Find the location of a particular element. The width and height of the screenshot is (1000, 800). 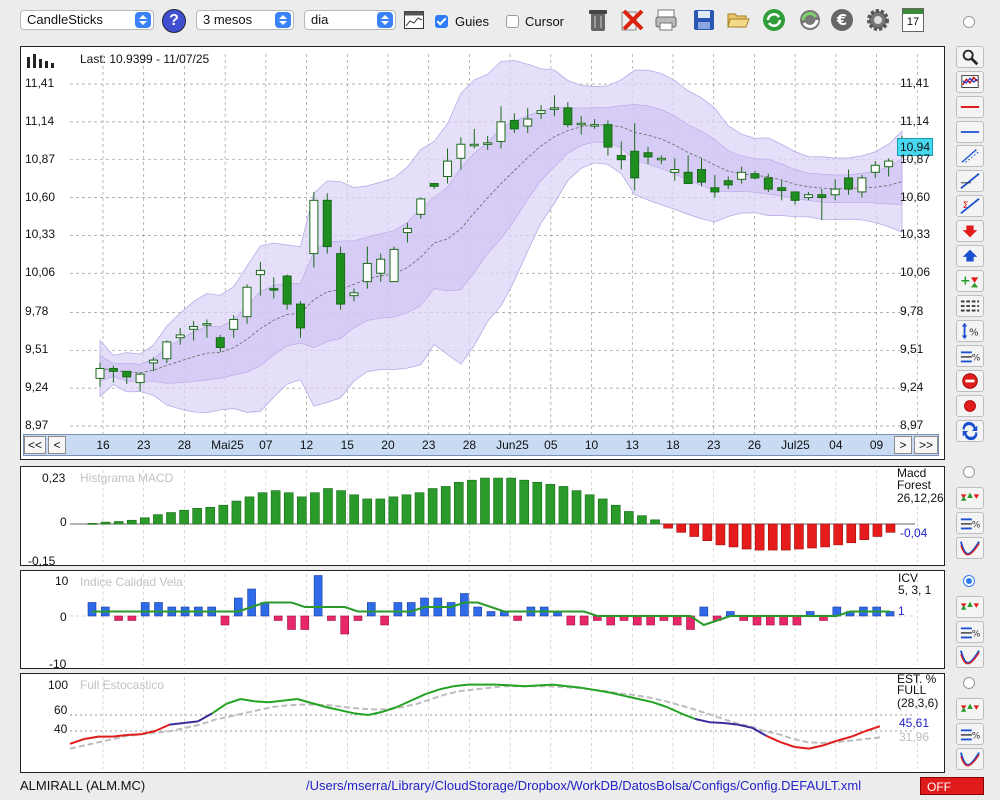

y-axis-label-right: 9,51 is located at coordinates (912, 349).